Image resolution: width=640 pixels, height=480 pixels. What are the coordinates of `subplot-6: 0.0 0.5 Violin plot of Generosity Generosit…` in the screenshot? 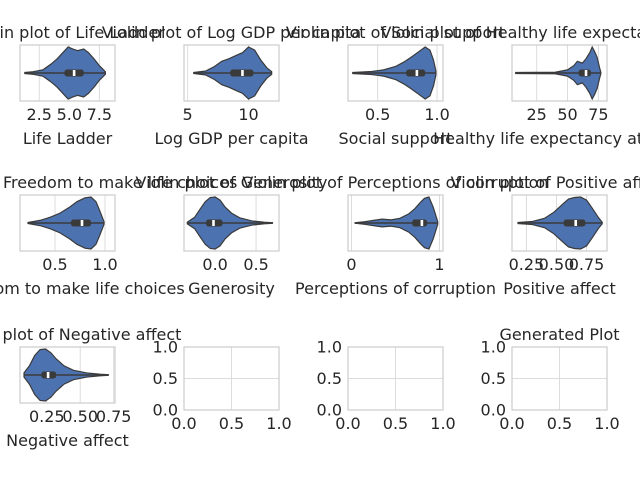 It's located at (232, 235).